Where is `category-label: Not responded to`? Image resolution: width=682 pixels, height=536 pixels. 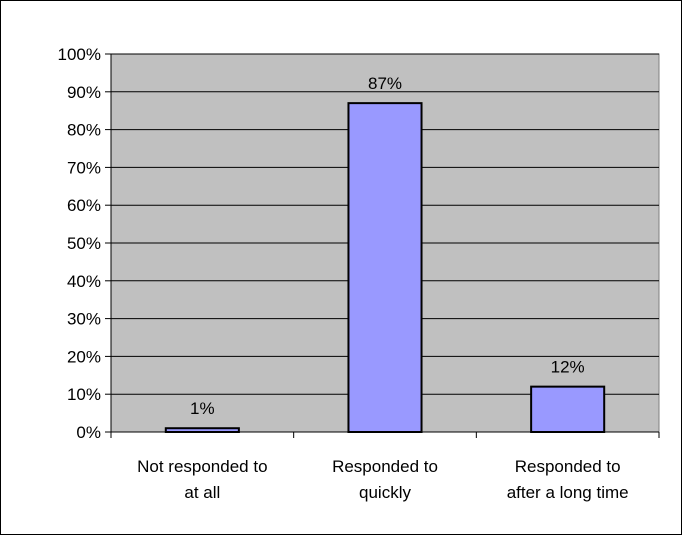 category-label: Not responded to is located at coordinates (202, 466).